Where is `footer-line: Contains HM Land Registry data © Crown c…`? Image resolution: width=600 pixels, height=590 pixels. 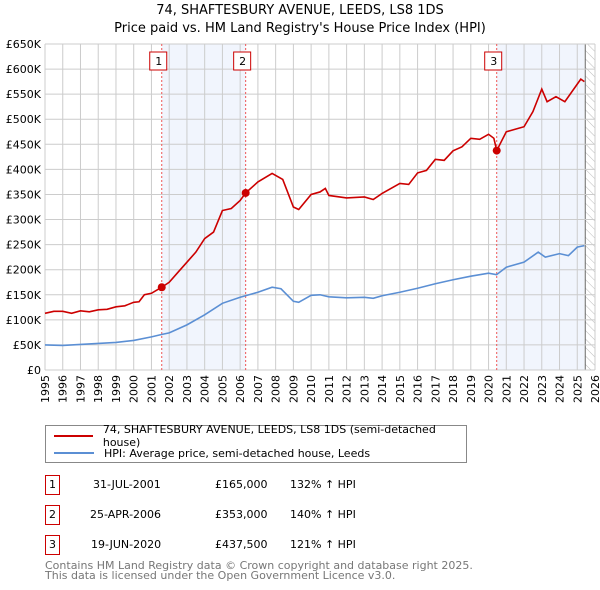 footer-line: Contains HM Land Registry data © Crown c… is located at coordinates (259, 565).